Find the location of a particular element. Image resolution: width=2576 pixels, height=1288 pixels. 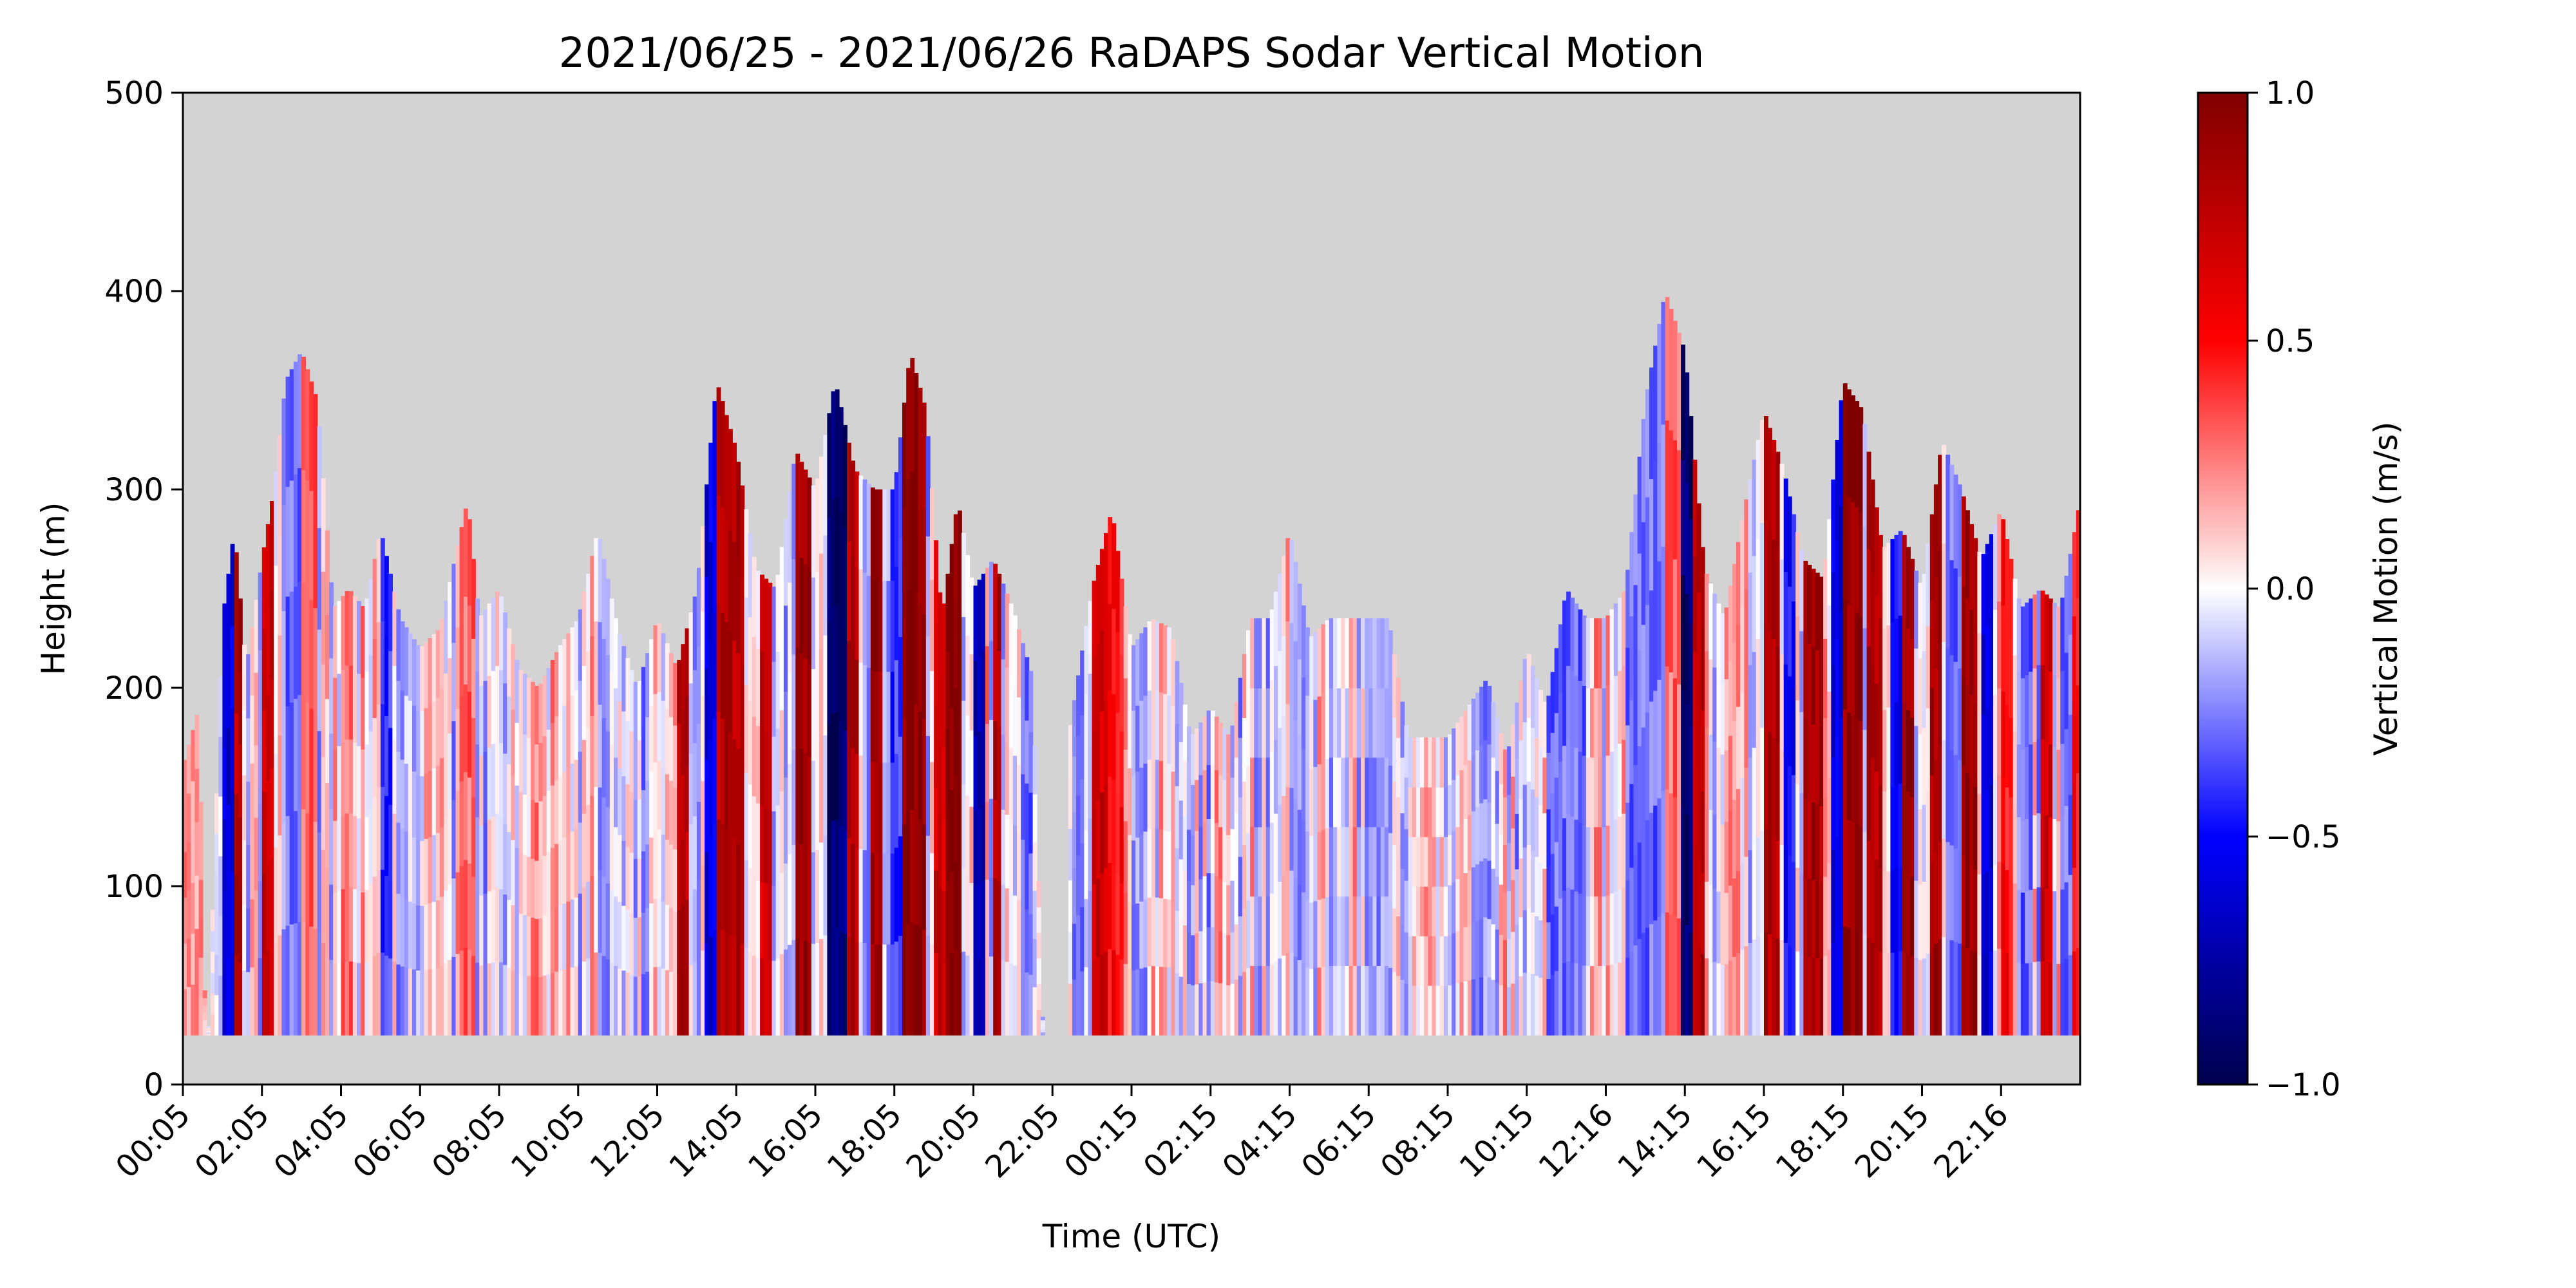

x-axis-label: Time (UTC) is located at coordinates (1131, 1236).